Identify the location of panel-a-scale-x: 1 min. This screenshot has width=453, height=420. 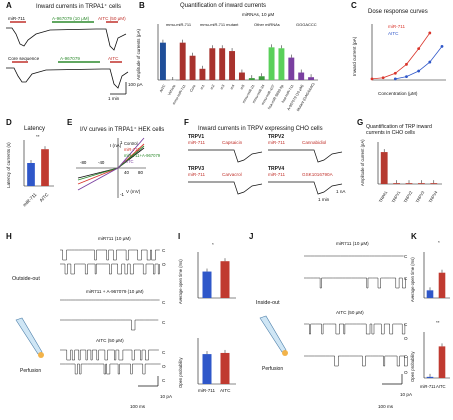
(114, 98).